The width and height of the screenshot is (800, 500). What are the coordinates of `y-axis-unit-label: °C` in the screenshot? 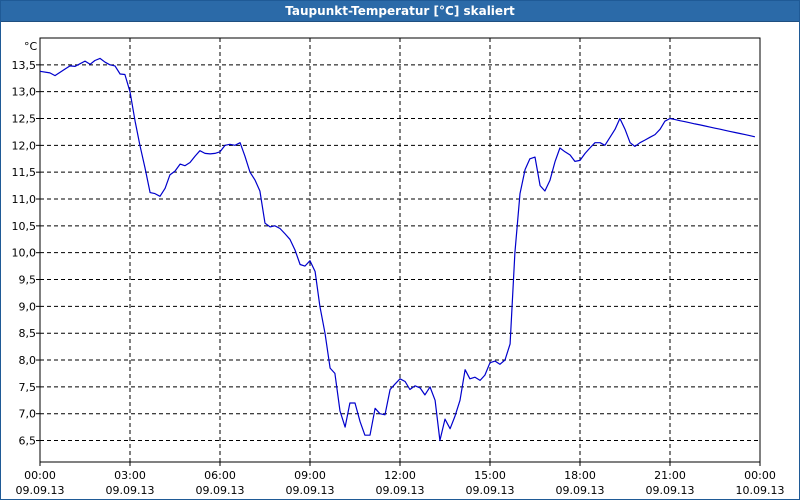 It's located at (31, 46).